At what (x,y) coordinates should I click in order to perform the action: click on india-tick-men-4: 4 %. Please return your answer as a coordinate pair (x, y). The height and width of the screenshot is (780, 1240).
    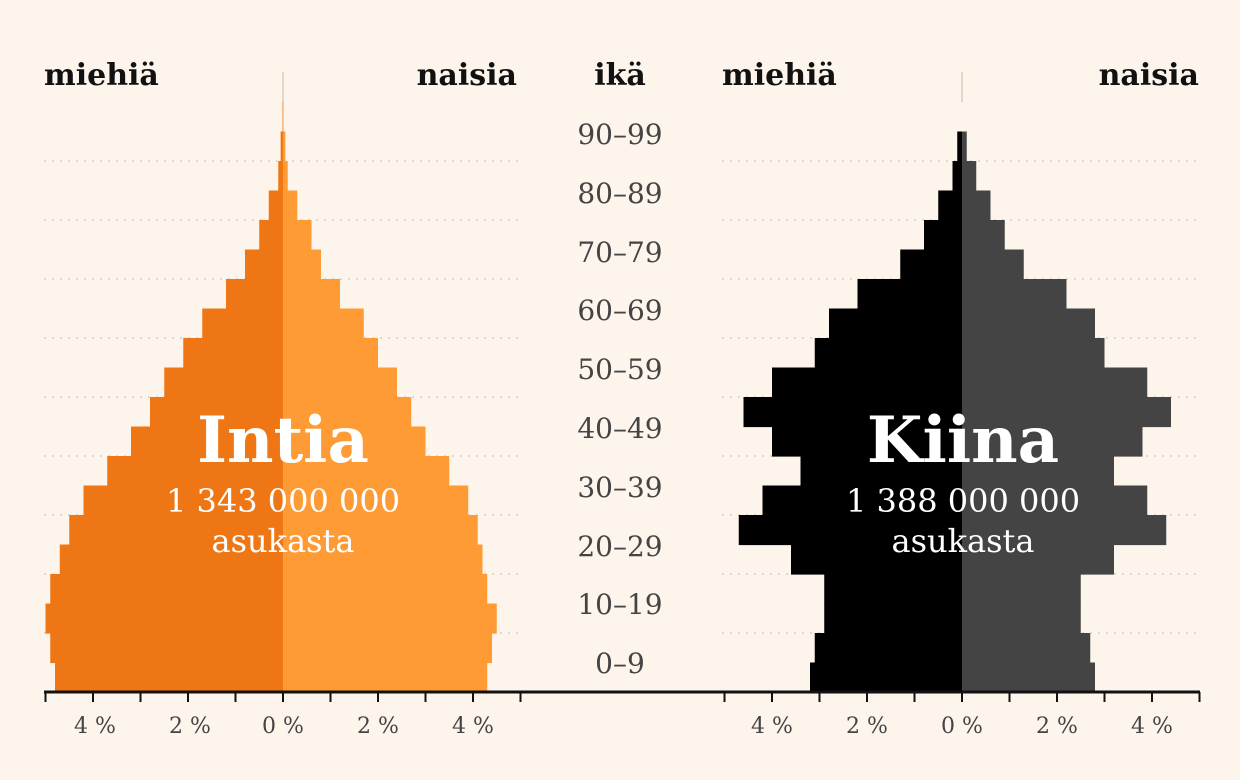
    Looking at the image, I should click on (95, 726).